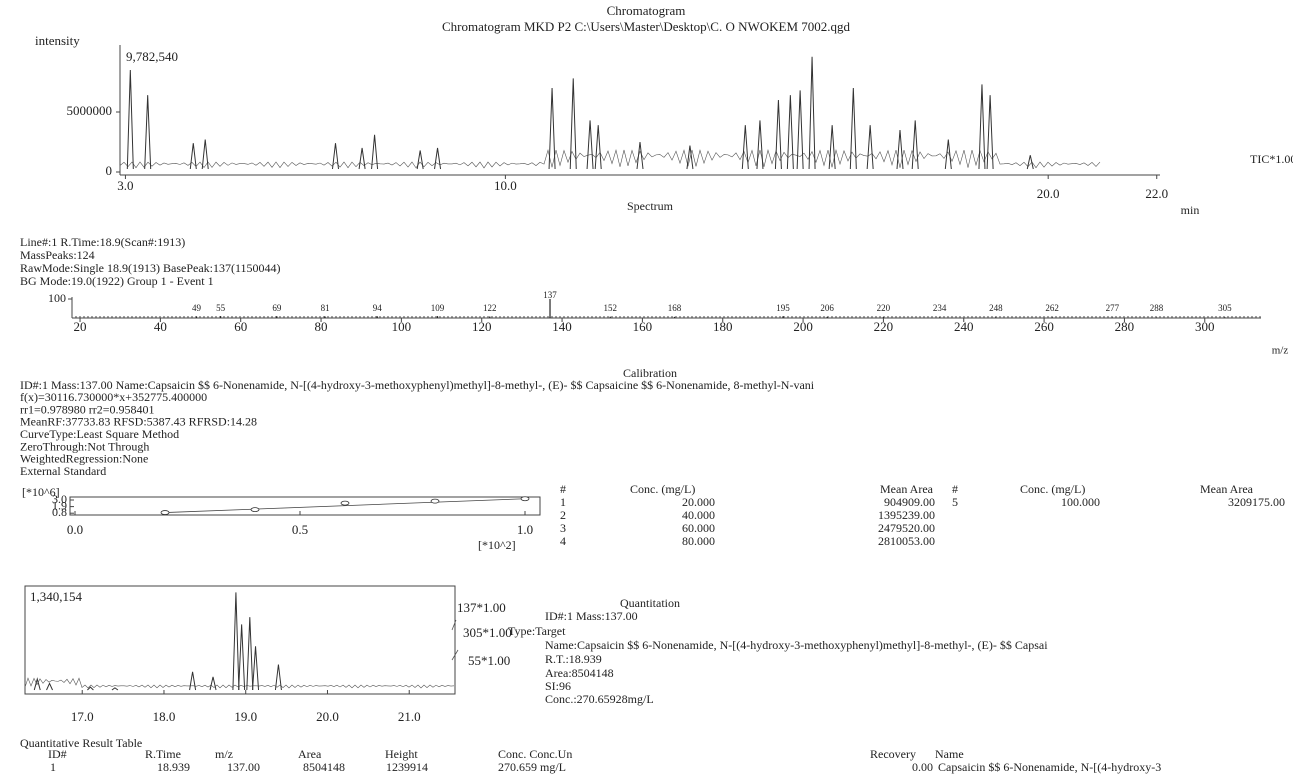  Describe the element at coordinates (481, 607) in the screenshot. I see `ion-label: 137*1.00` at that location.